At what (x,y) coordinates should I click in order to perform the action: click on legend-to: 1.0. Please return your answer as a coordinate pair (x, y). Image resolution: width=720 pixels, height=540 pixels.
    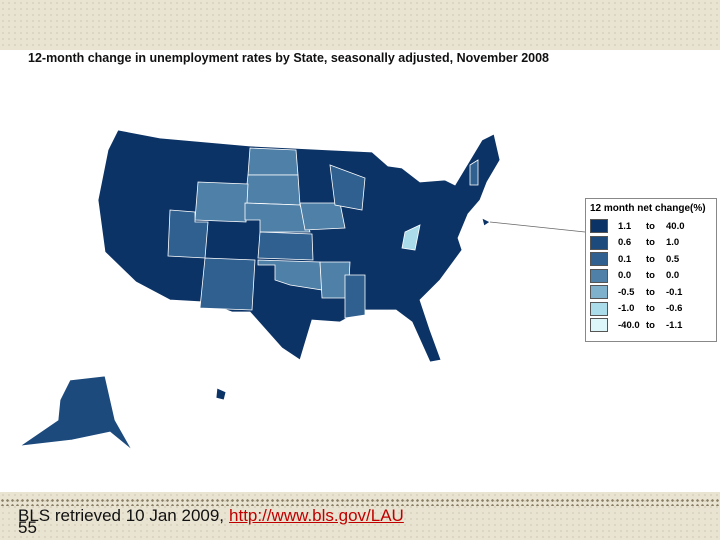
    Looking at the image, I should click on (673, 243).